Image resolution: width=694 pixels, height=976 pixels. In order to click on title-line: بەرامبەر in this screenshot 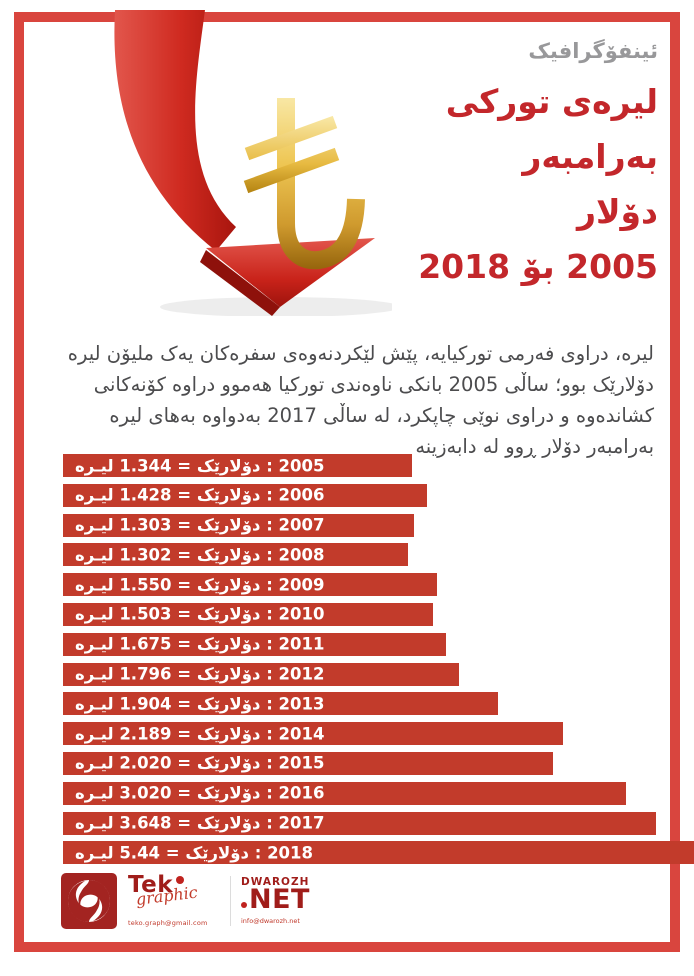, I will do `click(590, 156)`.